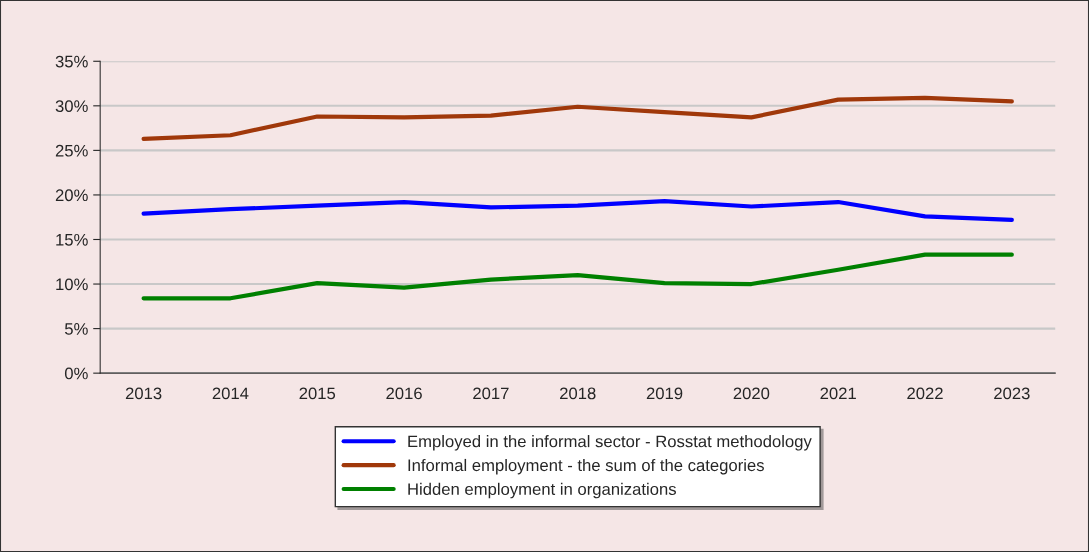  What do you see at coordinates (230, 393) in the screenshot?
I see `x-tick-label: 2014` at bounding box center [230, 393].